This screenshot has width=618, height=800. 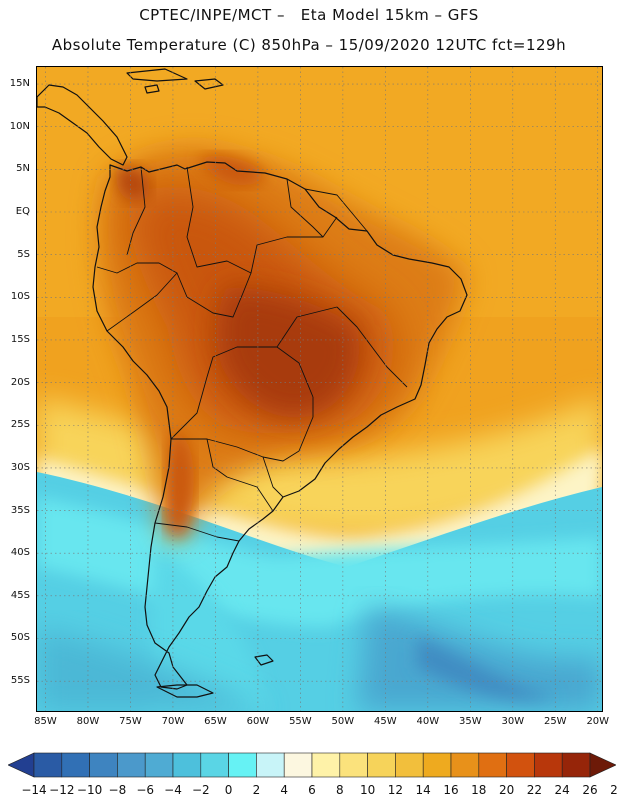 What do you see at coordinates (20, 595) in the screenshot?
I see `lat-label: 45S` at bounding box center [20, 595].